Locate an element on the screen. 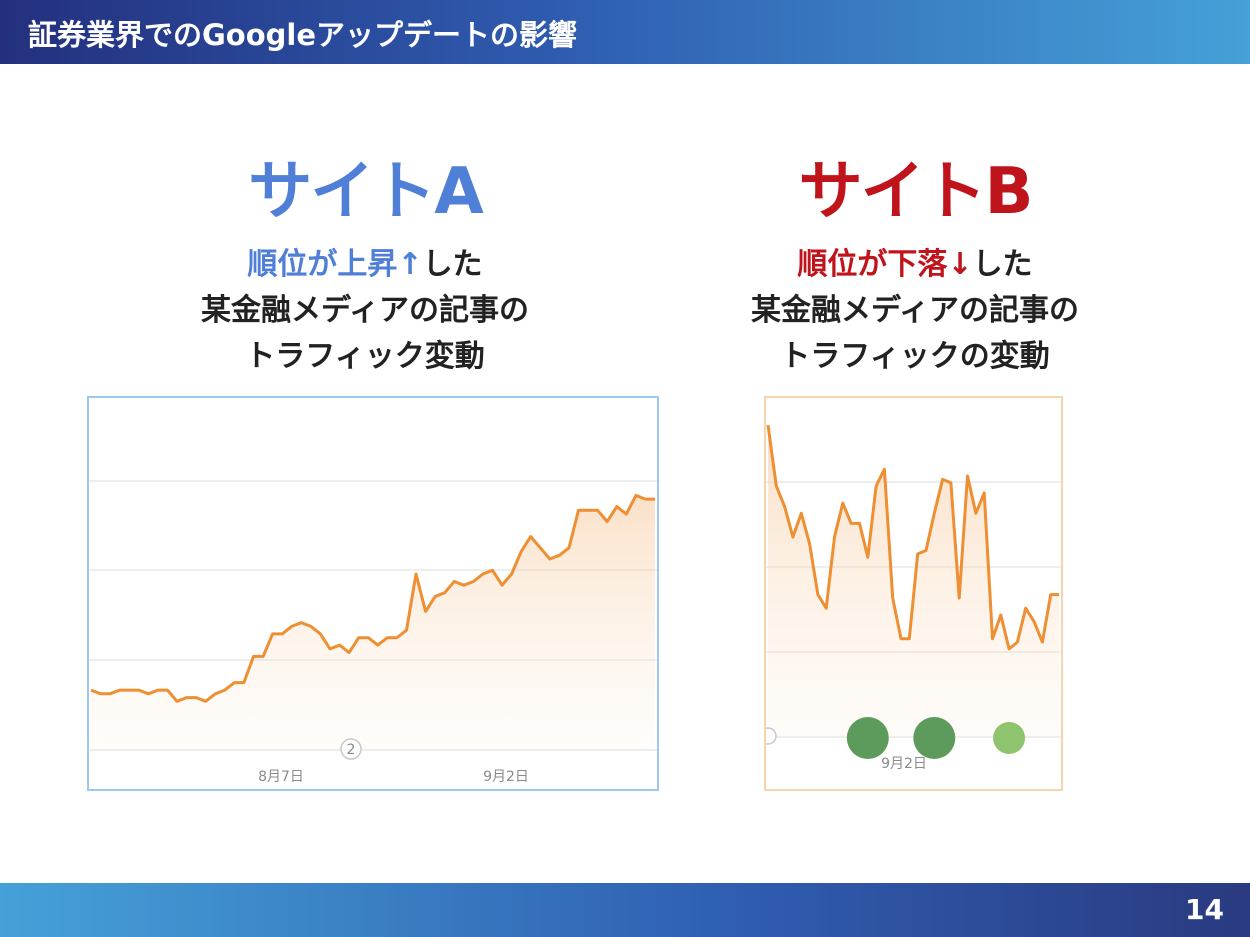 The height and width of the screenshot is (937, 1250). site-b-caption-line2: 某金融メディアの記事の is located at coordinates (915, 310).